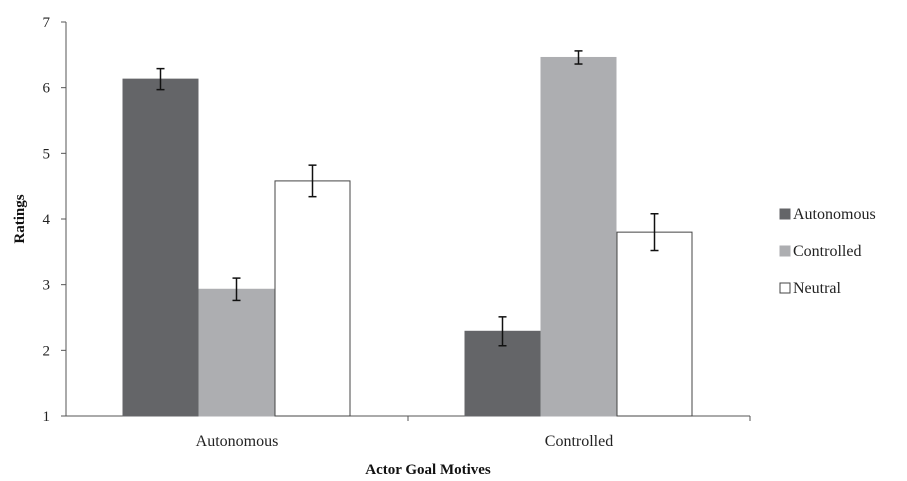 Image resolution: width=907 pixels, height=481 pixels. I want to click on y-tick-label: 4, so click(47, 220).